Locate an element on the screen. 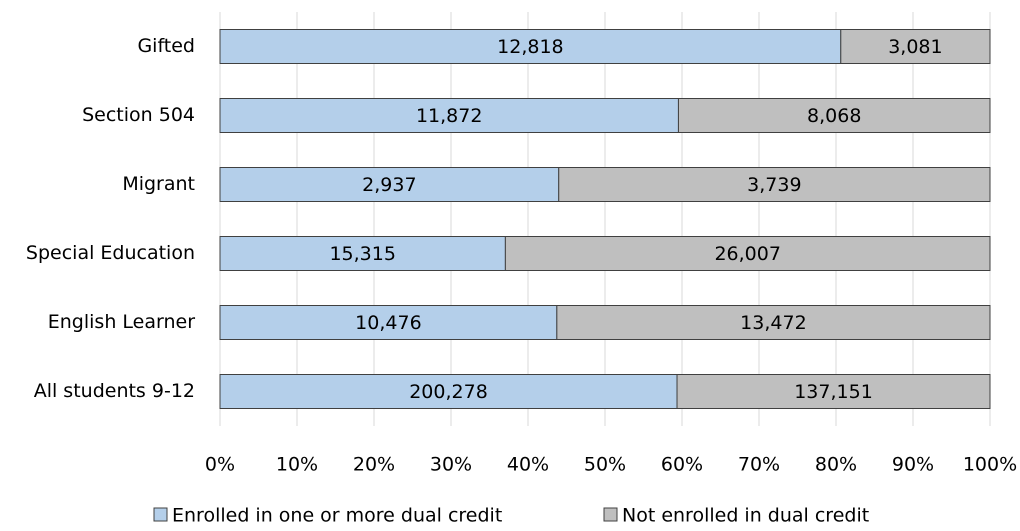  x-tick-label: 0% is located at coordinates (220, 465).